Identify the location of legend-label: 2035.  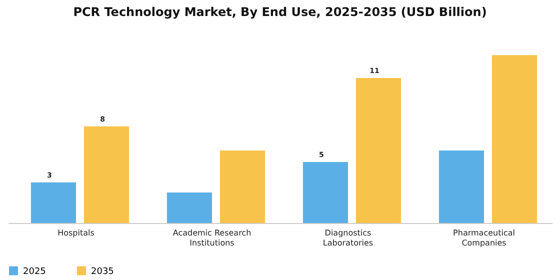
(102, 271).